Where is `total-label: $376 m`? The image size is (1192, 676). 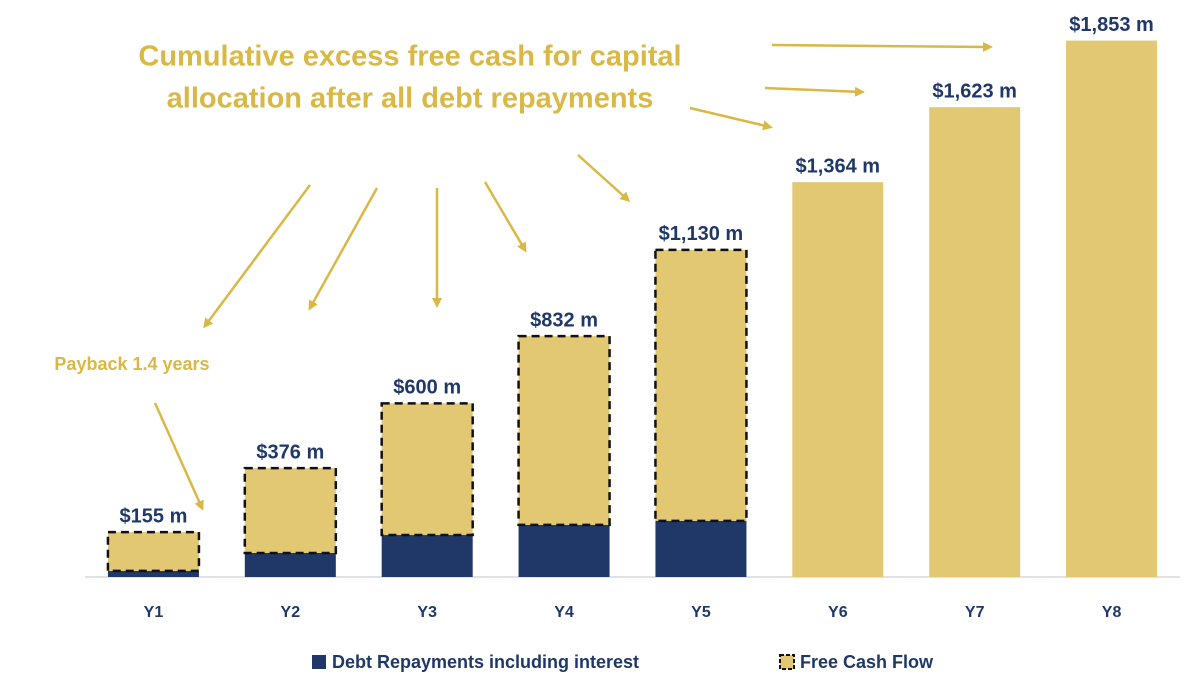 total-label: $376 m is located at coordinates (290, 452).